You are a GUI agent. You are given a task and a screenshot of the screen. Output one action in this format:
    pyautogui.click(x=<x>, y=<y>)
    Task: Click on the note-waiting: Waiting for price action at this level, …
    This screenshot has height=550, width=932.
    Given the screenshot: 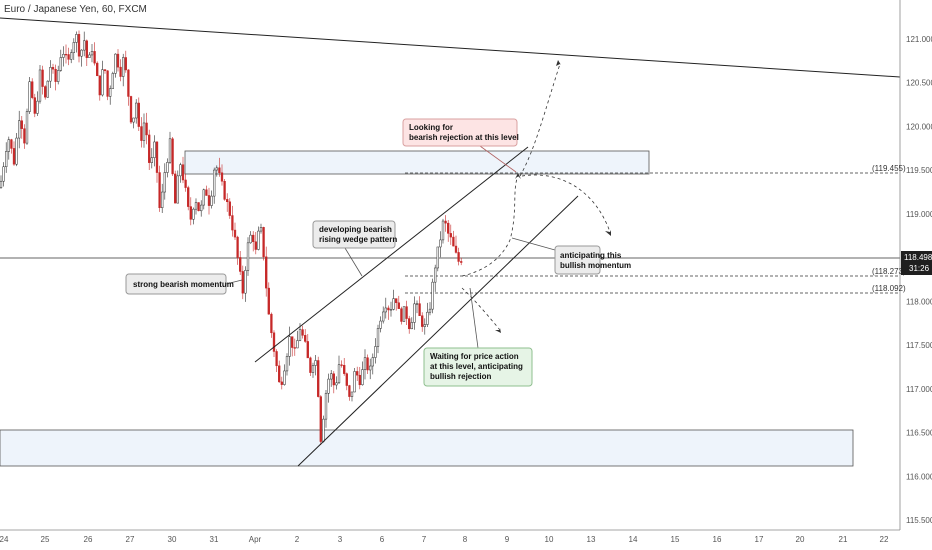 What is the action you would take?
    pyautogui.click(x=478, y=337)
    